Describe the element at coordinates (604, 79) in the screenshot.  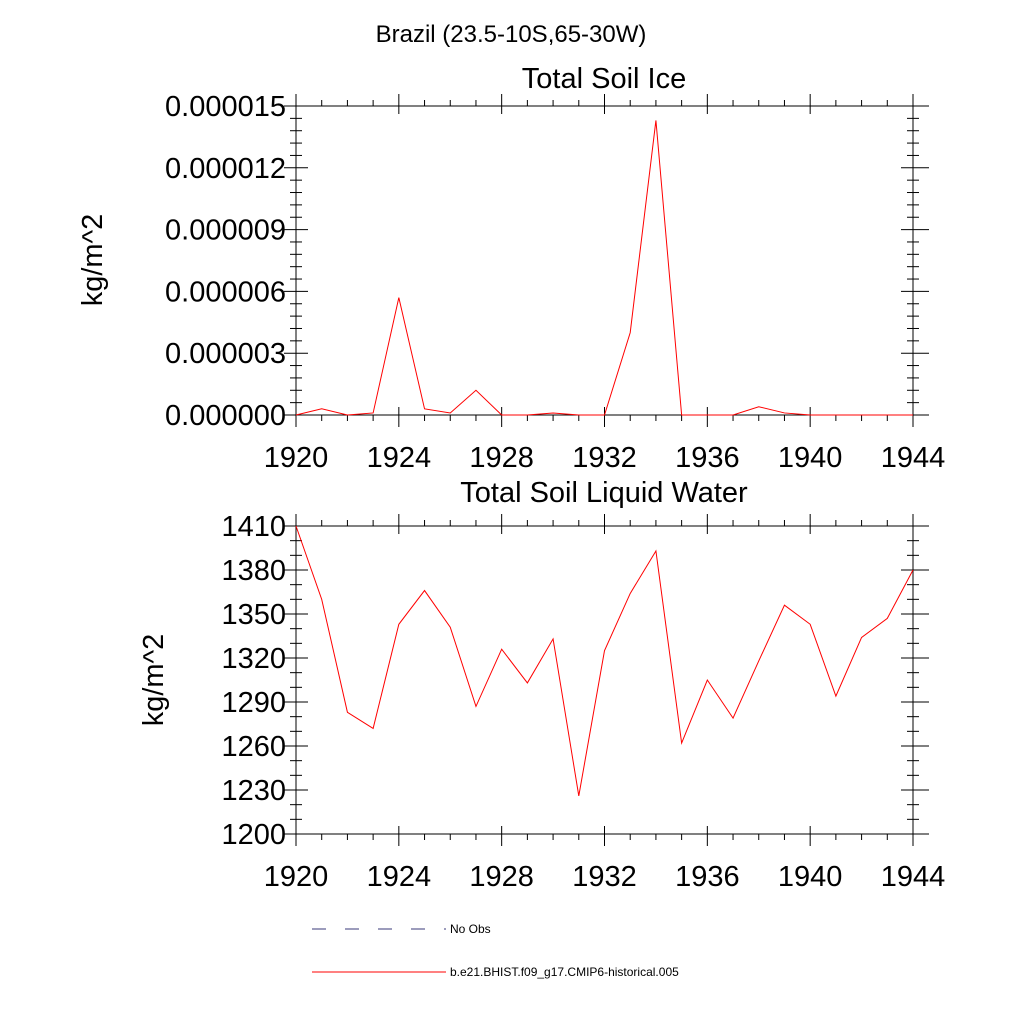
I see `ice-panel-title: Total Soil Ice` at that location.